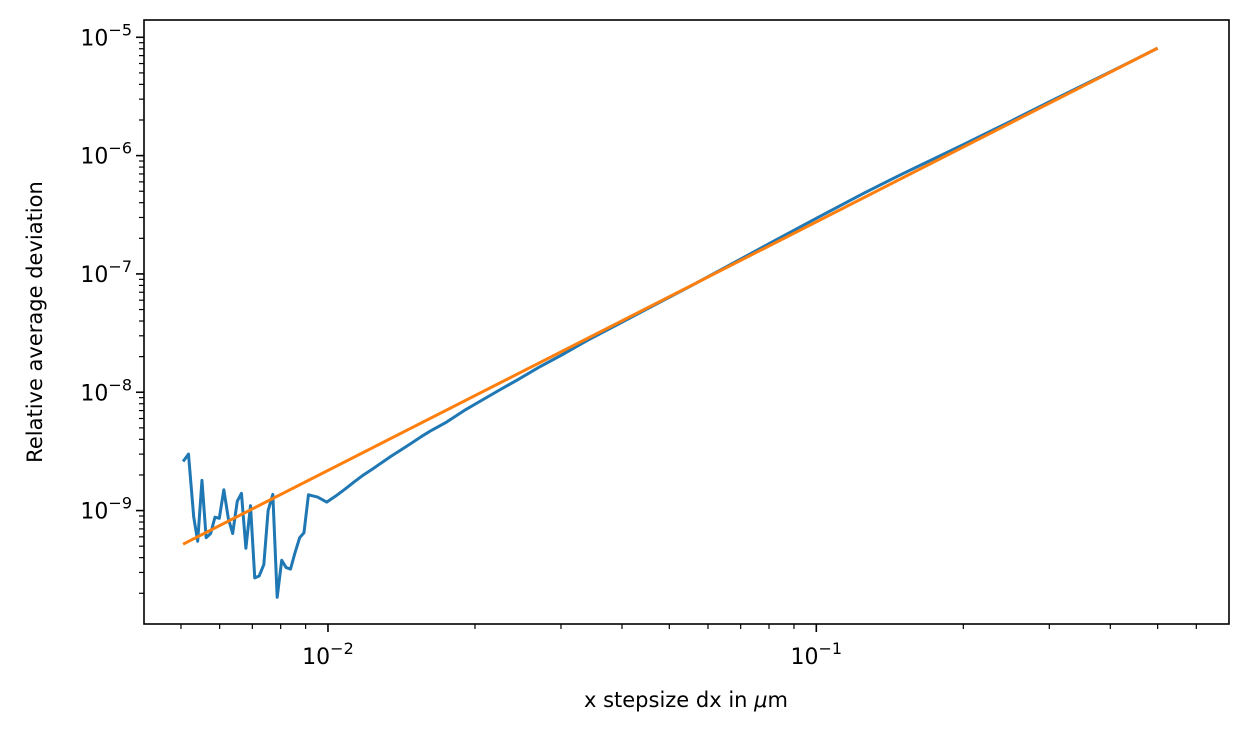 The width and height of the screenshot is (1248, 736). Describe the element at coordinates (106, 272) in the screenshot. I see `y-tick-label: 10⁻⁷` at that location.